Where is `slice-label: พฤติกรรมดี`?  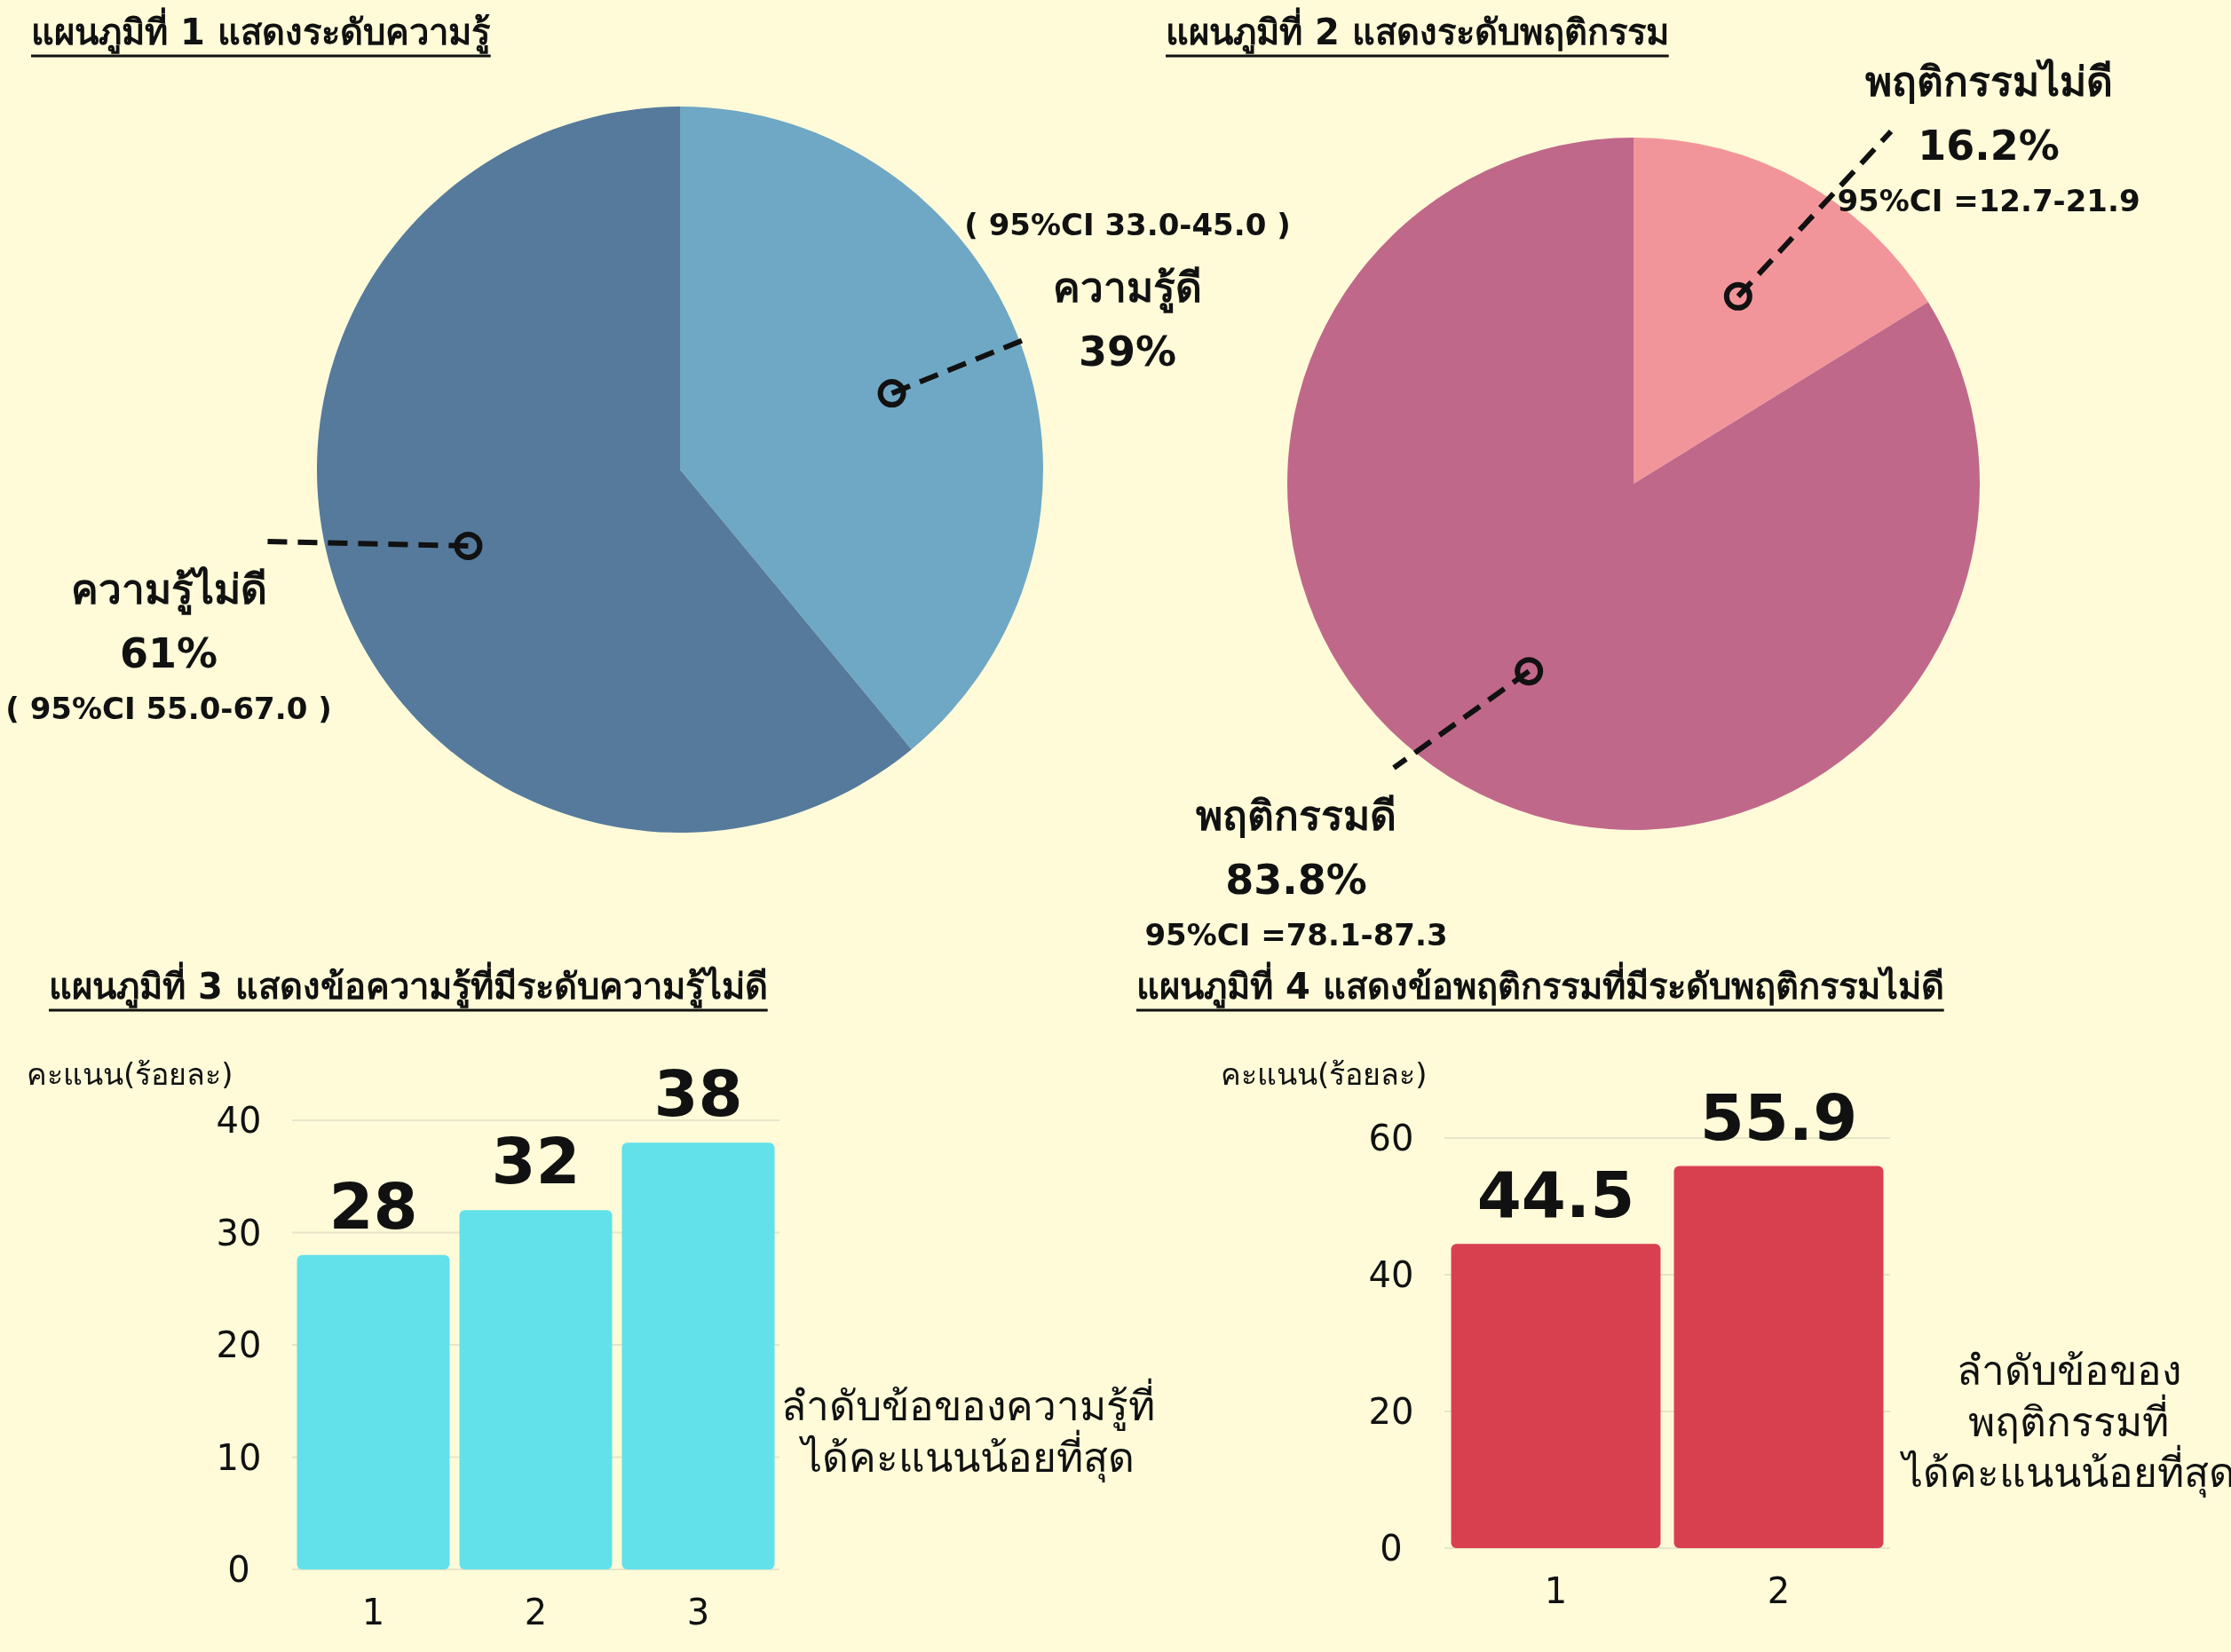 slice-label: พฤติกรรมดี is located at coordinates (1296, 816).